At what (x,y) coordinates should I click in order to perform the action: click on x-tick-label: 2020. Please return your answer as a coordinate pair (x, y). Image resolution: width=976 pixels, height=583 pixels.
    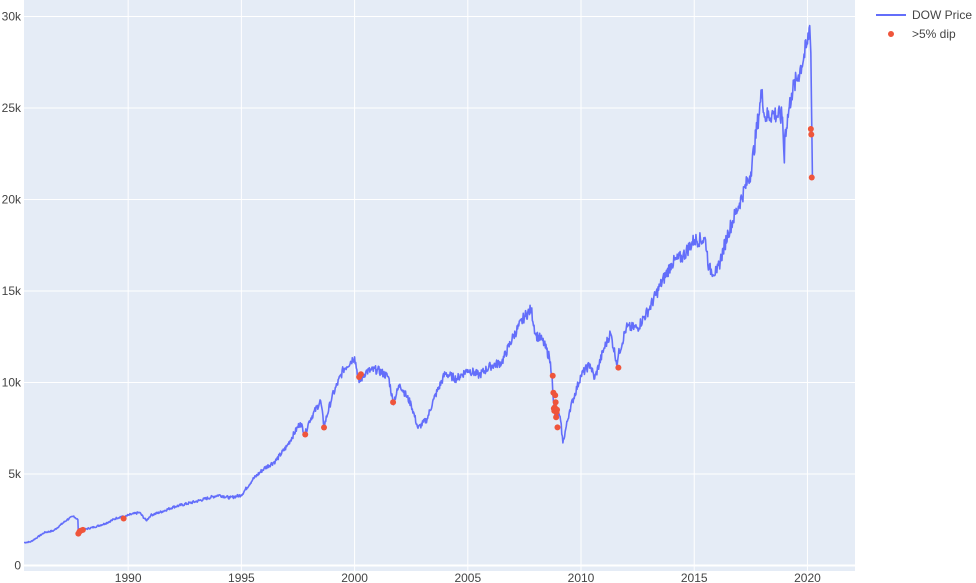
    Looking at the image, I should click on (807, 577).